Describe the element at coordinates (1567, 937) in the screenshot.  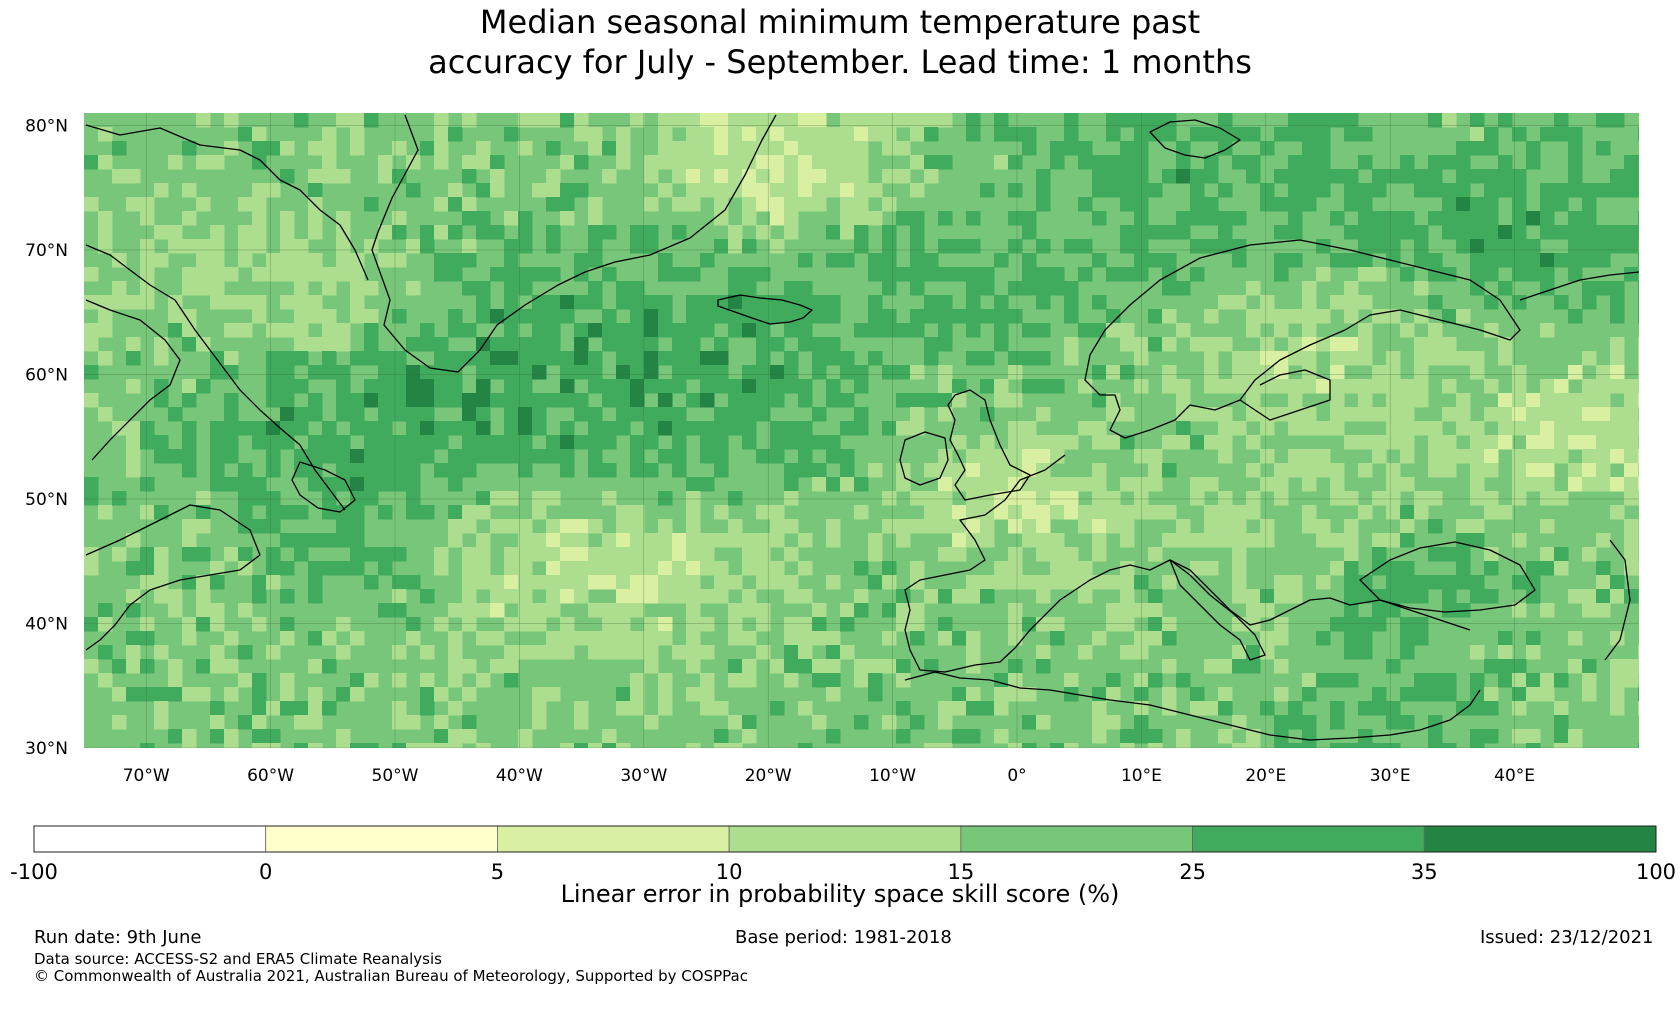
I see `issued-date: Issued: 23/12/2021` at that location.